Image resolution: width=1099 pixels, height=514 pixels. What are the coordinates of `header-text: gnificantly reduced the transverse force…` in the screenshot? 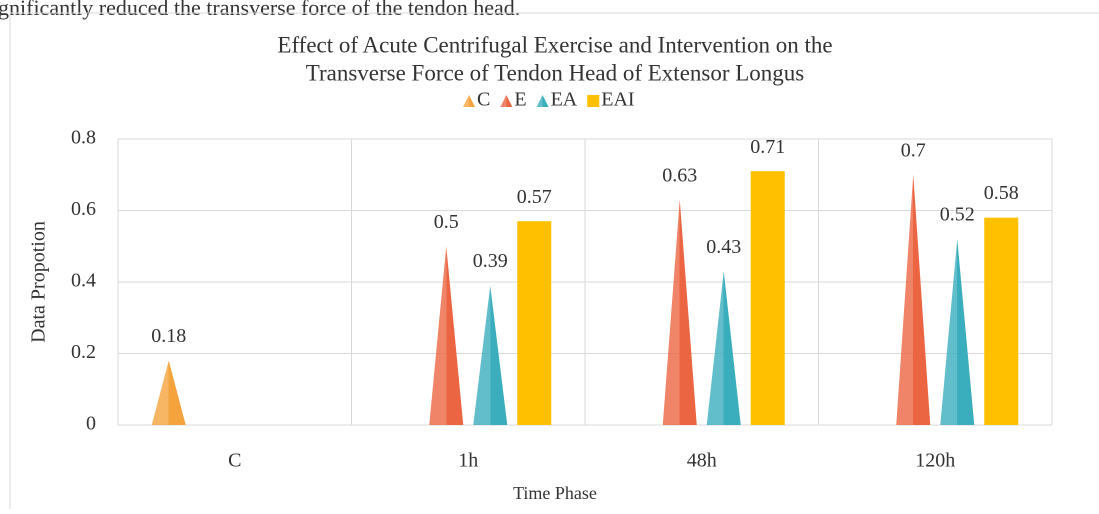 It's located at (260, 10).